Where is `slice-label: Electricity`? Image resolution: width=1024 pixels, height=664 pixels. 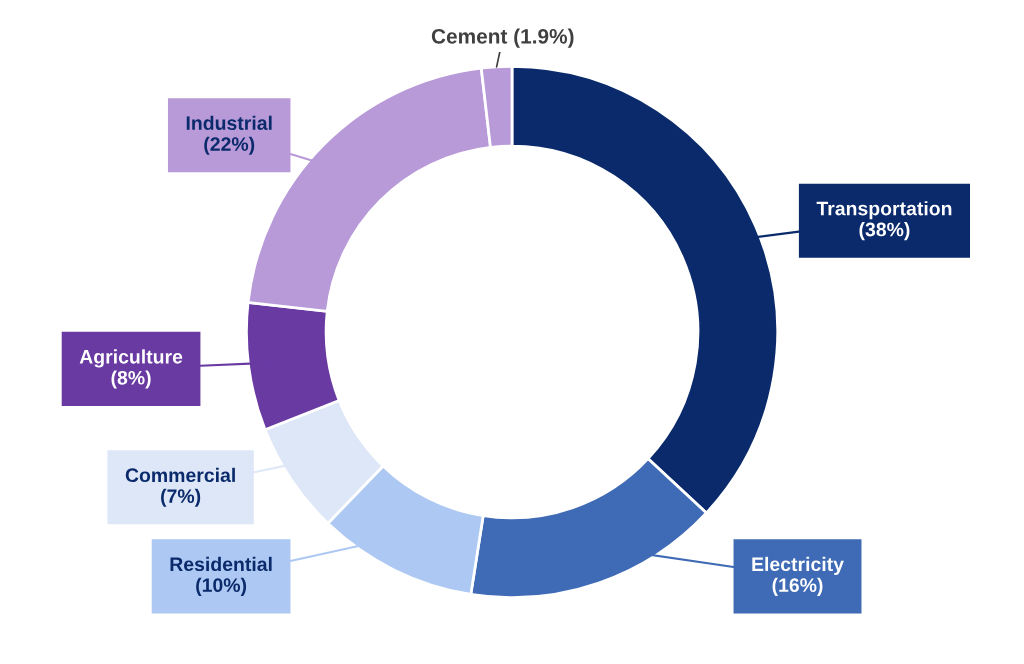 slice-label: Electricity is located at coordinates (798, 565).